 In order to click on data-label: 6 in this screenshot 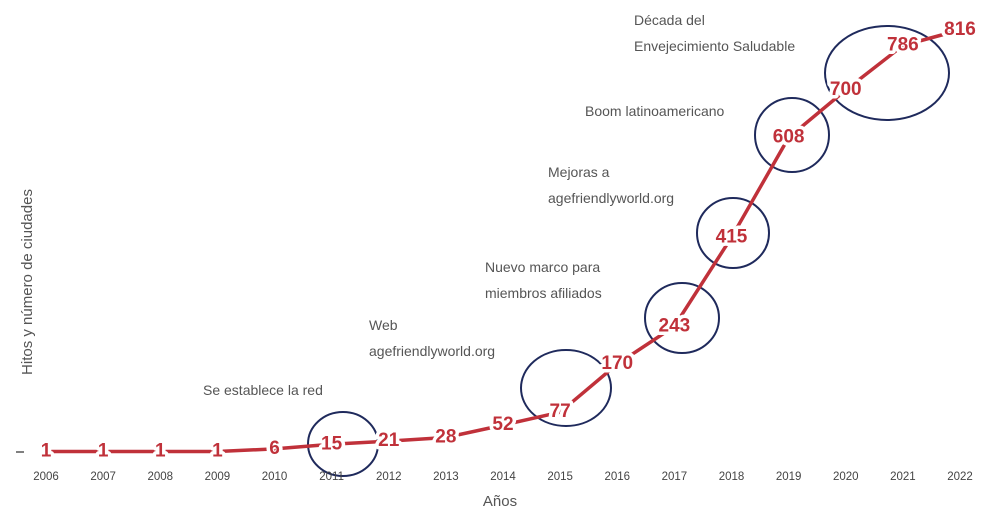, I will do `click(274, 448)`.